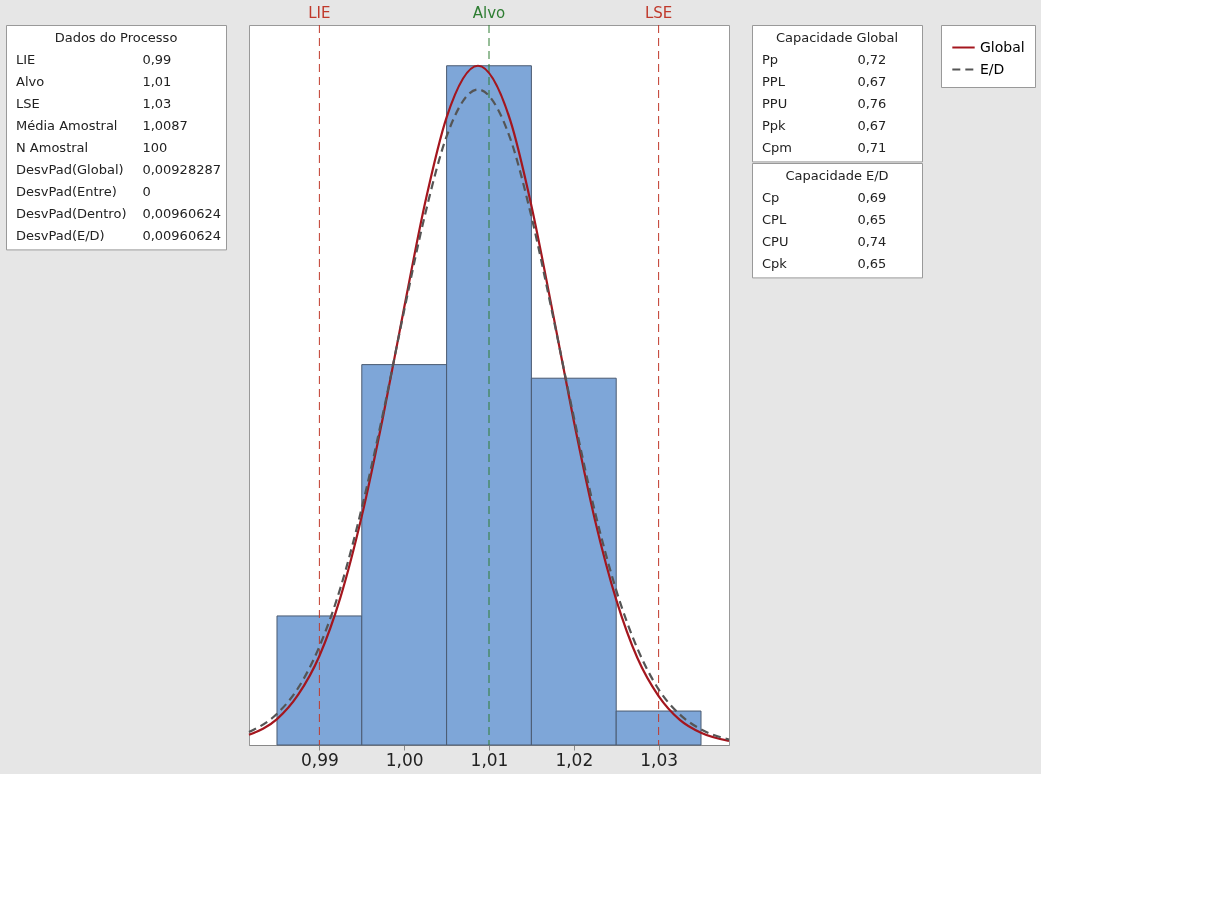  What do you see at coordinates (489, 13) in the screenshot?
I see `ref-line-label: Alvo` at bounding box center [489, 13].